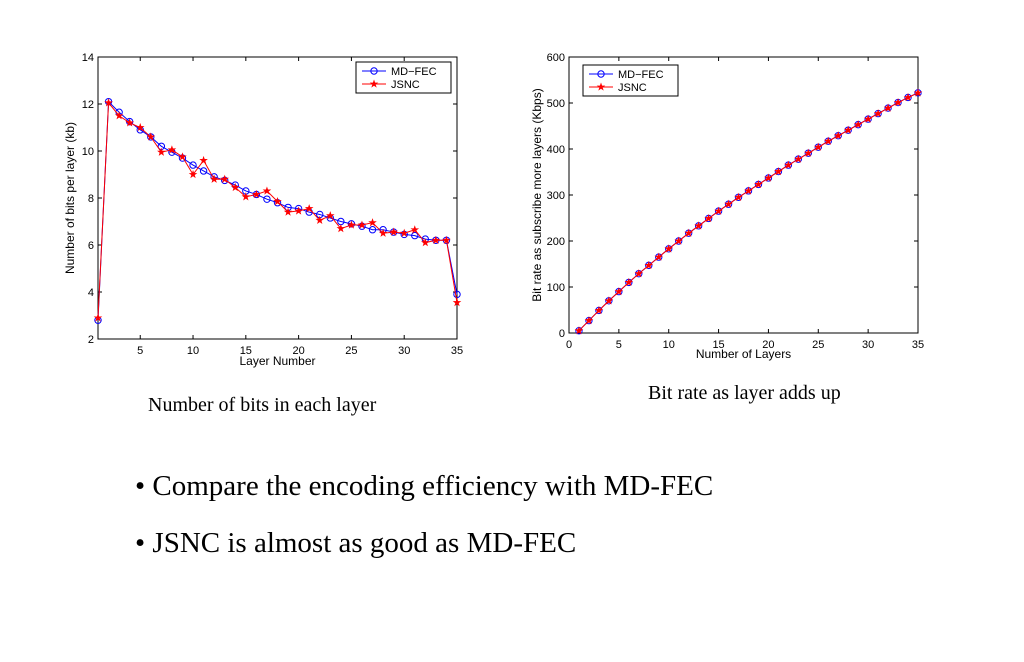  What do you see at coordinates (562, 334) in the screenshot?
I see `y-tick-label: 0` at bounding box center [562, 334].